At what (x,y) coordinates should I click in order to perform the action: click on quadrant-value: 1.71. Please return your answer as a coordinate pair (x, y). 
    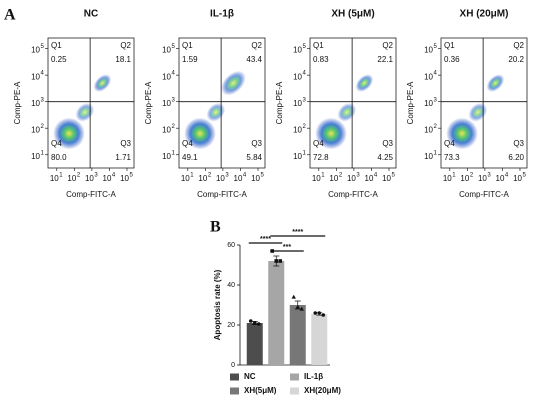
    Looking at the image, I should click on (123, 157).